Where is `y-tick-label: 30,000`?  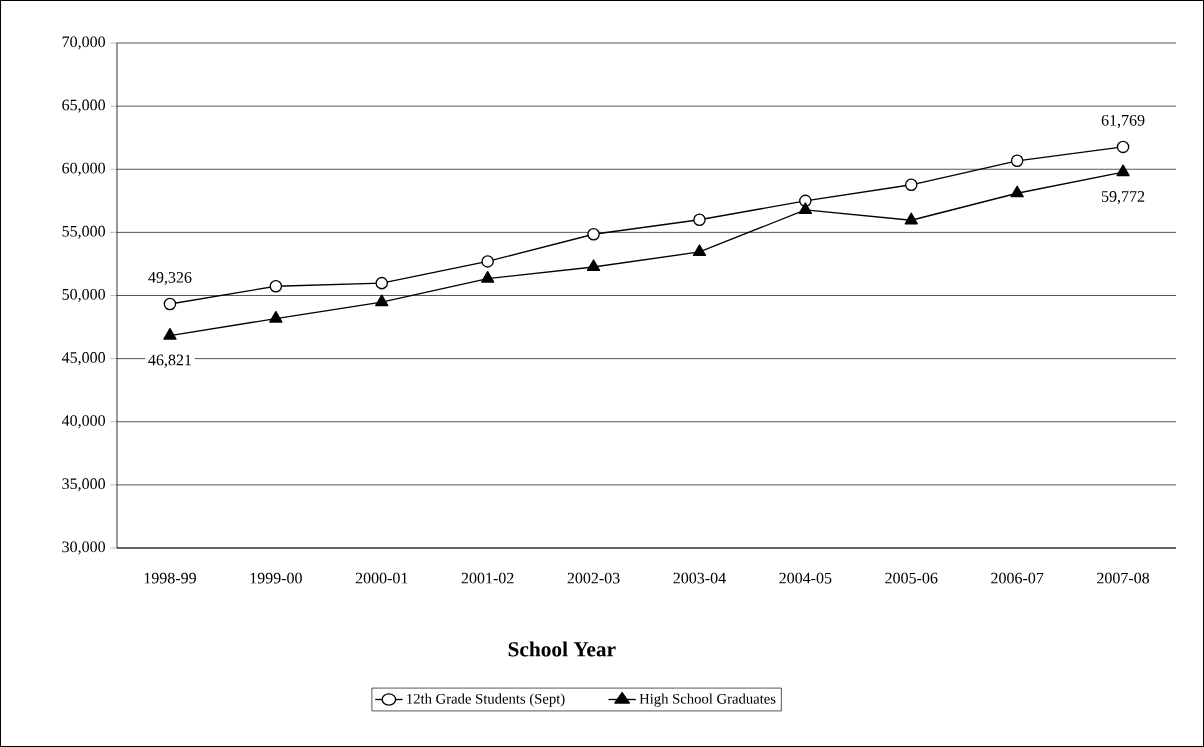
y-tick-label: 30,000 is located at coordinates (83, 548).